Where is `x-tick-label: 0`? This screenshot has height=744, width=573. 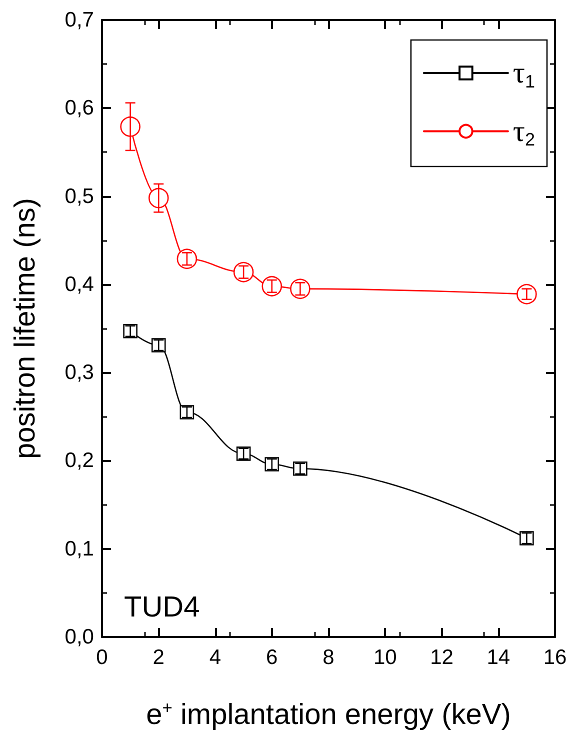
x-tick-label: 0 is located at coordinates (102, 657).